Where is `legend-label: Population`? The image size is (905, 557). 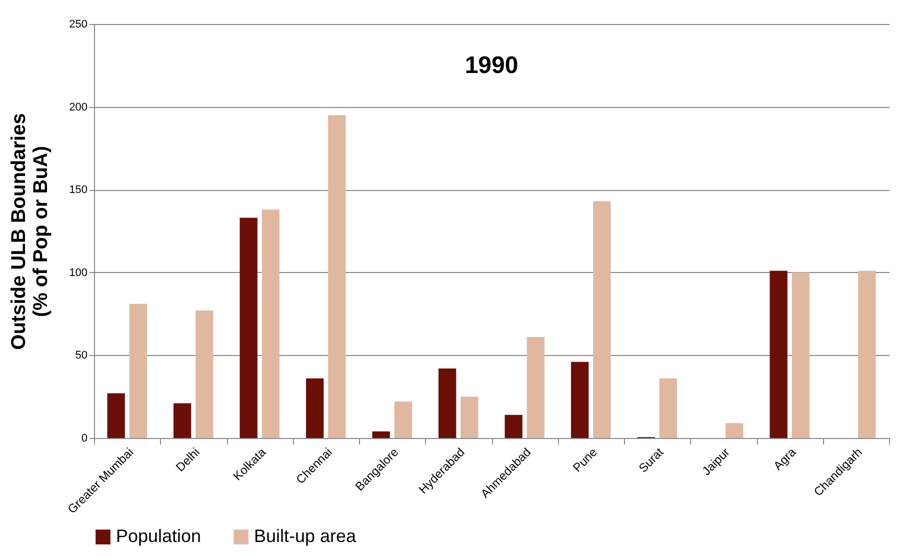
legend-label: Population is located at coordinates (159, 536).